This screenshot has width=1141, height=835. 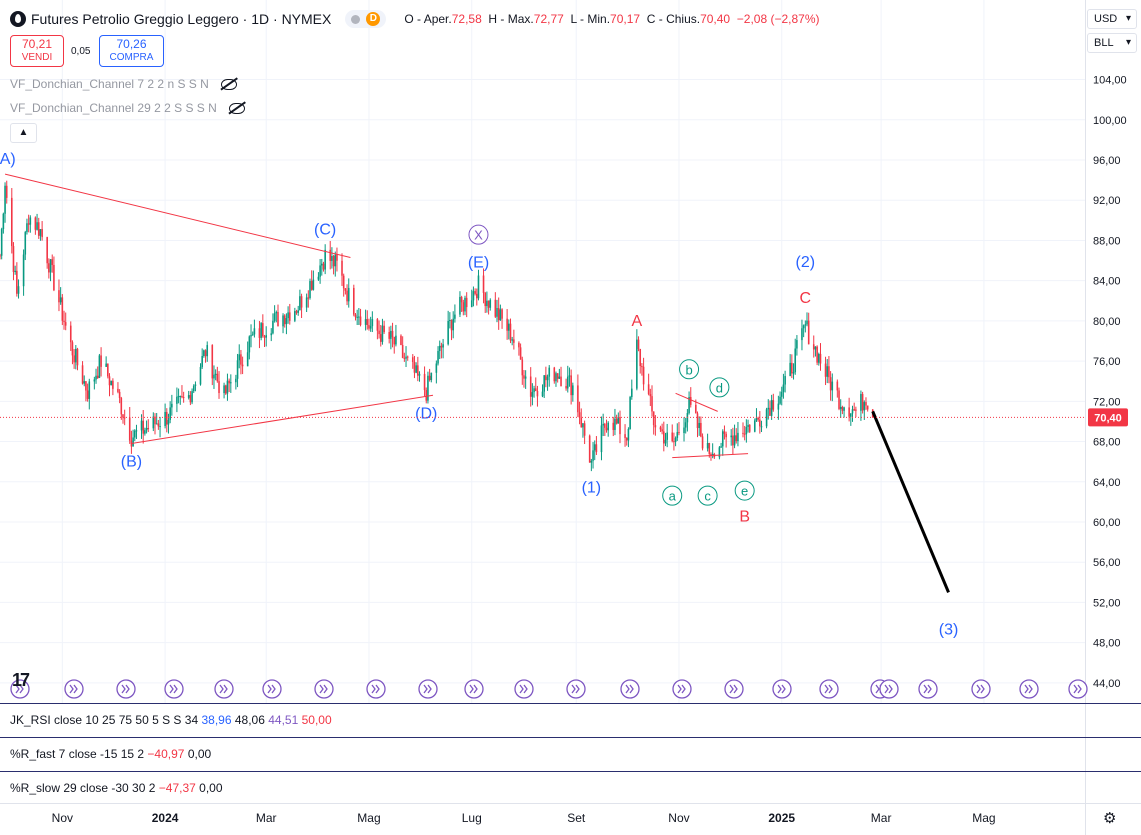 I want to click on wave-circle-b, so click(x=689, y=369).